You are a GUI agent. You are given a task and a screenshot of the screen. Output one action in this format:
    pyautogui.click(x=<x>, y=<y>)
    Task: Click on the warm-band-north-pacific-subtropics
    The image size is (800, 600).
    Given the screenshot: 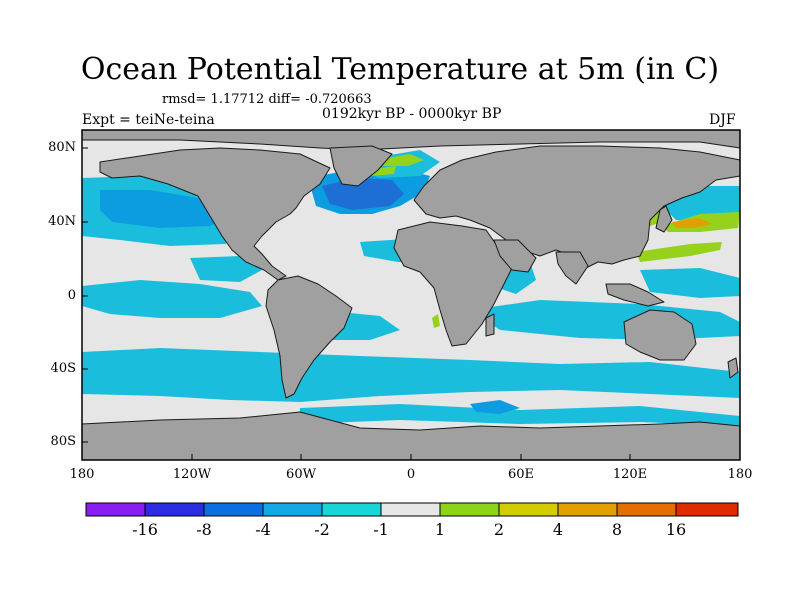 What is the action you would take?
    pyautogui.click(x=679, y=252)
    